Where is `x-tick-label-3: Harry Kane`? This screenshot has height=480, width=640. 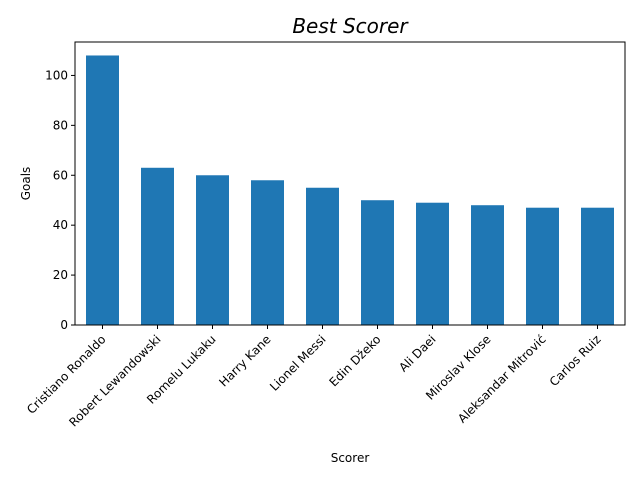 x-tick-label-3: Harry Kane is located at coordinates (244, 360).